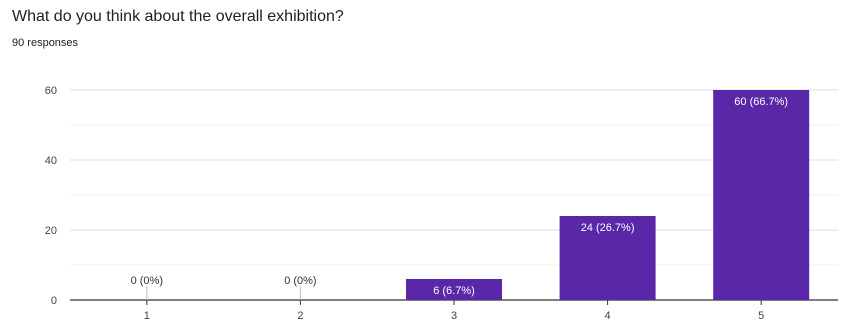  Describe the element at coordinates (300, 316) in the screenshot. I see `x-tick-label: 2` at that location.